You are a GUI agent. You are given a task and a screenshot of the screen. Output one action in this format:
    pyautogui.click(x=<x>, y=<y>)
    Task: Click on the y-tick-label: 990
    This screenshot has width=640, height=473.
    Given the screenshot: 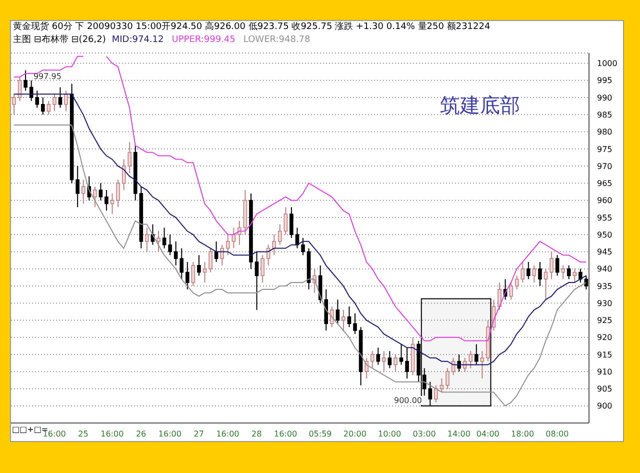 What is the action you would take?
    pyautogui.click(x=604, y=97)
    